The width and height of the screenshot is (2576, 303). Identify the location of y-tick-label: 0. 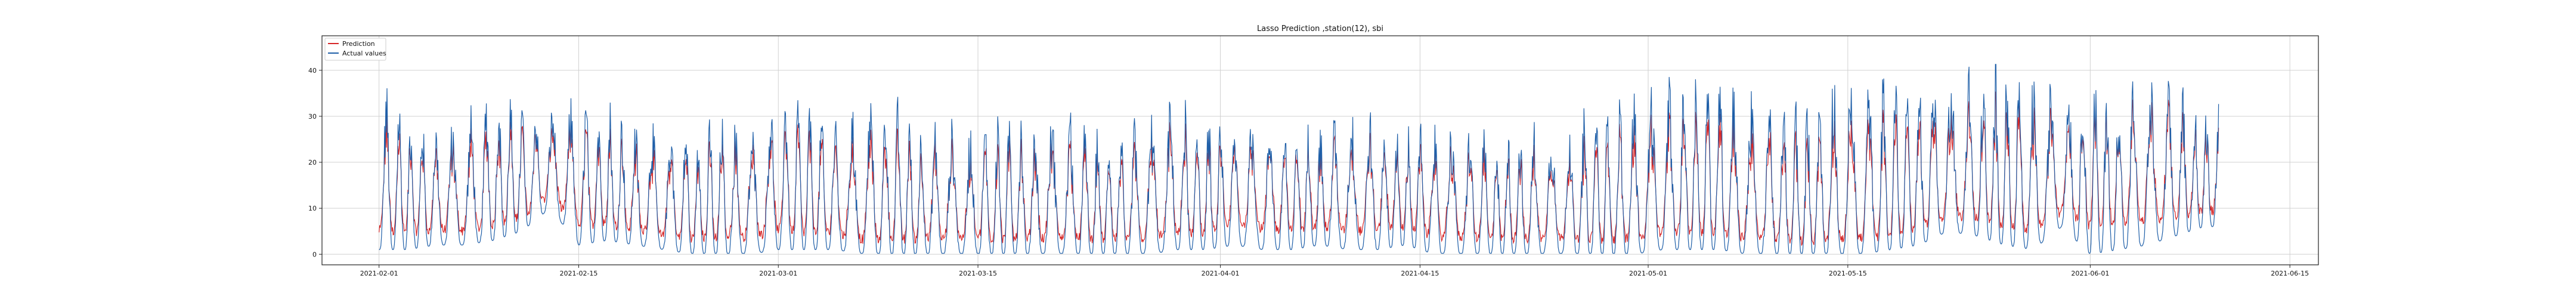
(315, 255).